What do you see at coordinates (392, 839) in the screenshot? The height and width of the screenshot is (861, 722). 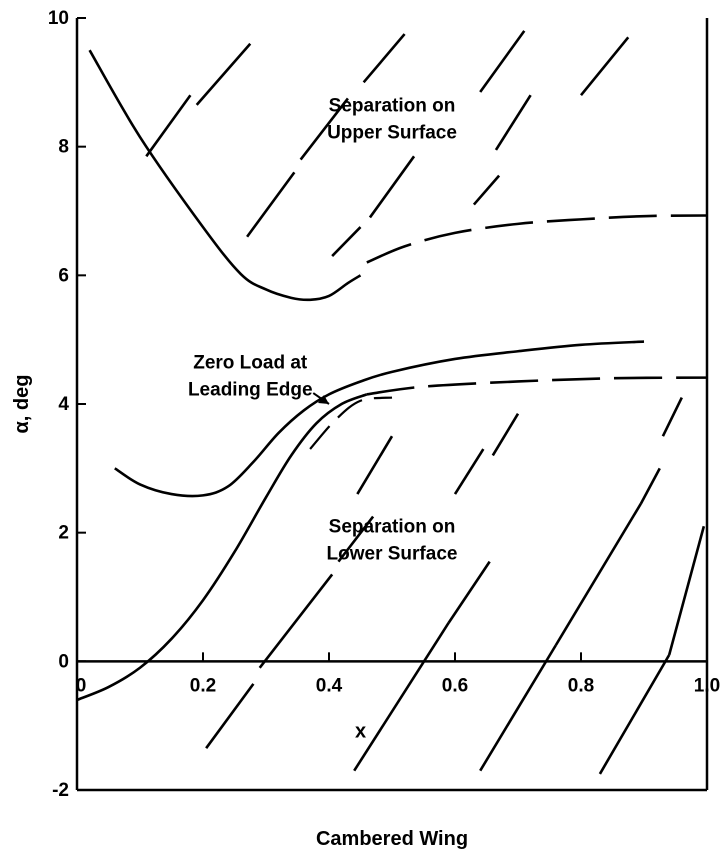 I see `chart-caption: Cambered Wing` at bounding box center [392, 839].